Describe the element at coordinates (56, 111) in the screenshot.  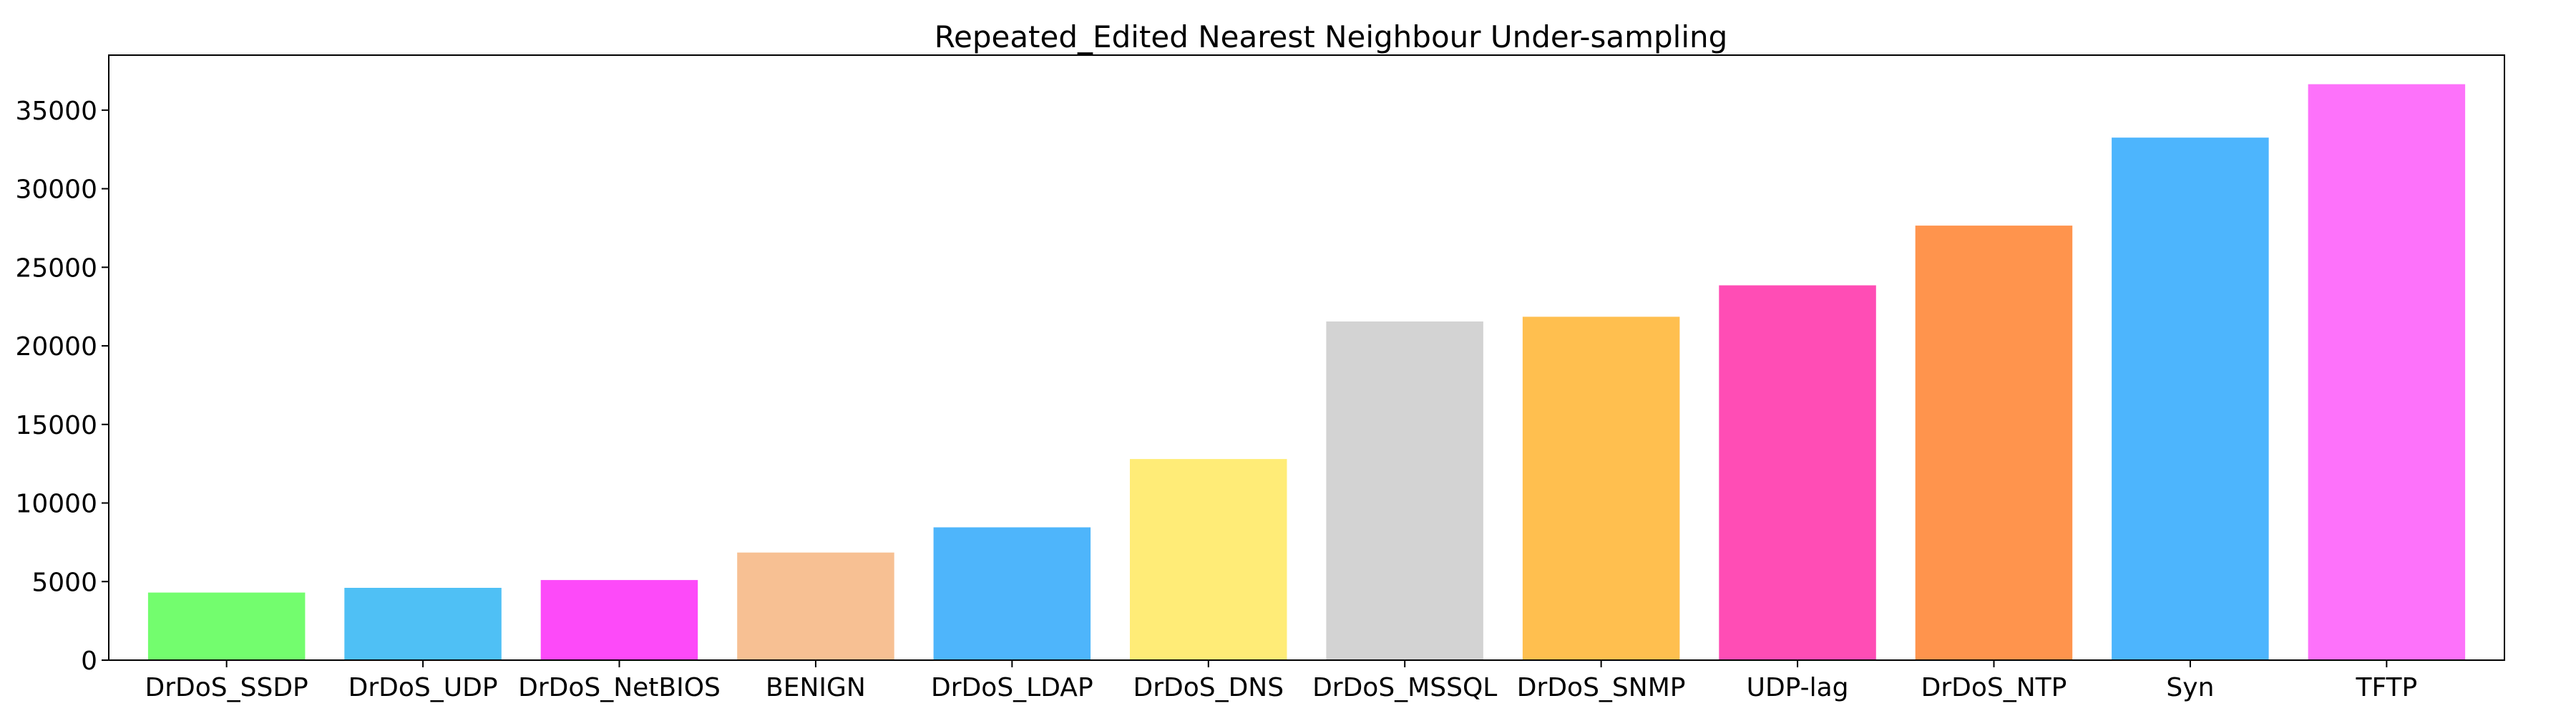
I see `y-tick-label: 35000` at that location.